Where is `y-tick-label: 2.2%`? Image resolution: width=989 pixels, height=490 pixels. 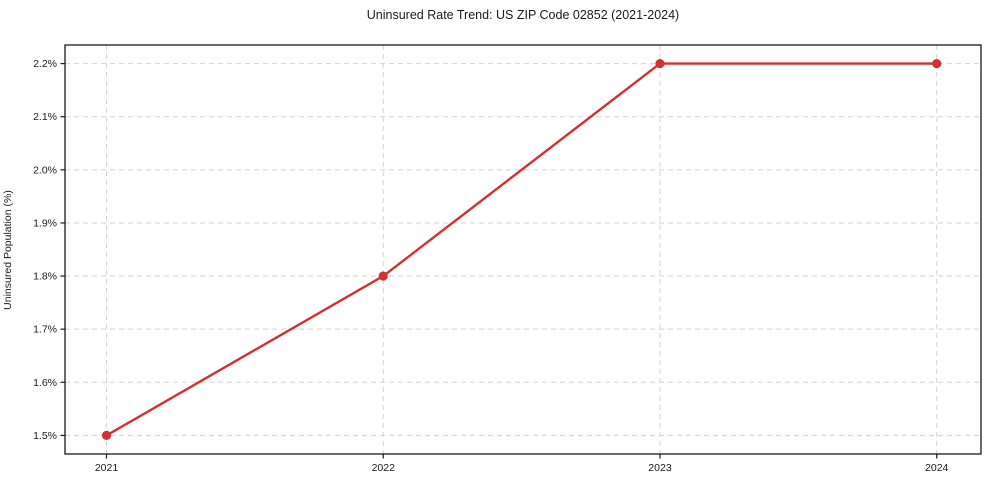 y-tick-label: 2.2% is located at coordinates (45, 64).